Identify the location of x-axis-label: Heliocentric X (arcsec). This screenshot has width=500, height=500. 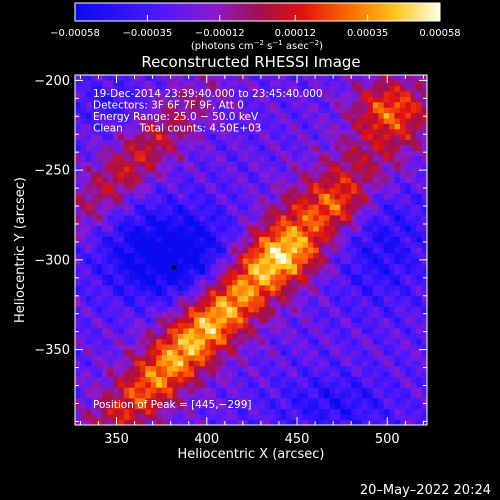
(251, 454).